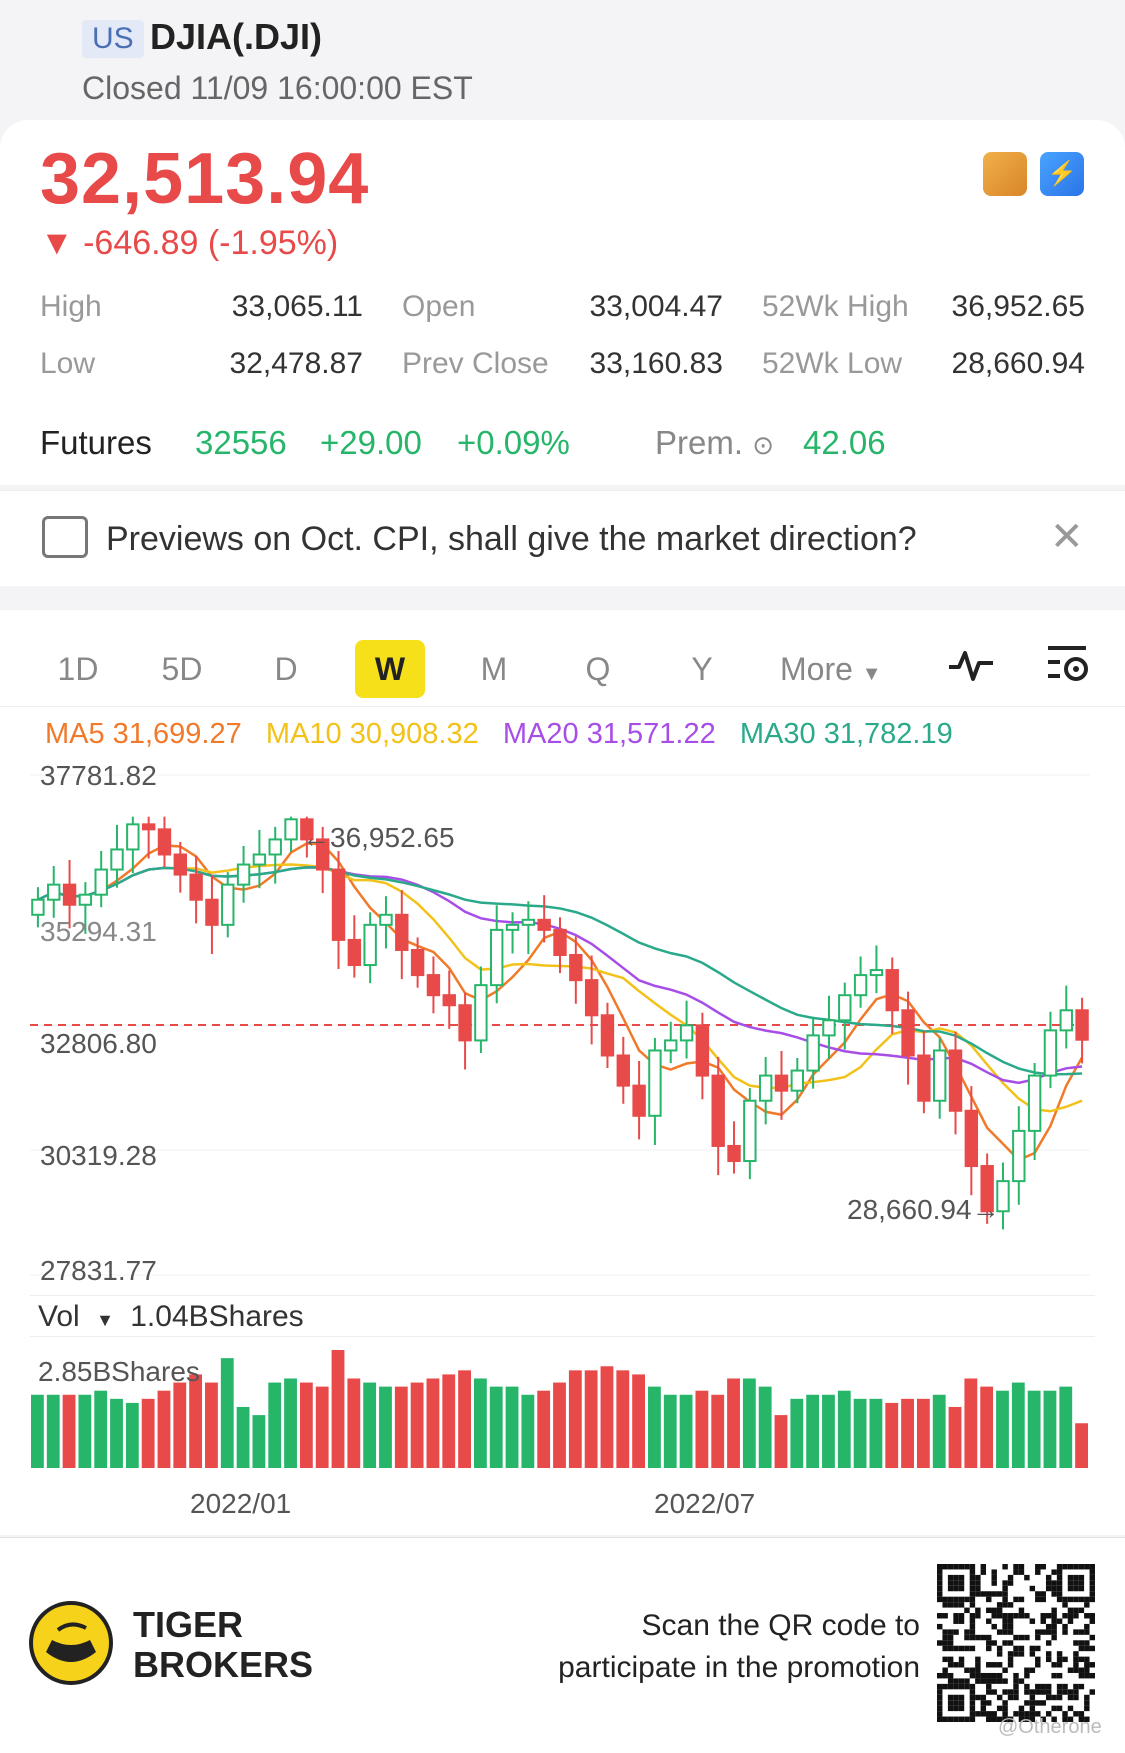 The image size is (1125, 1753). I want to click on tab-5d: 5D, so click(182, 669).